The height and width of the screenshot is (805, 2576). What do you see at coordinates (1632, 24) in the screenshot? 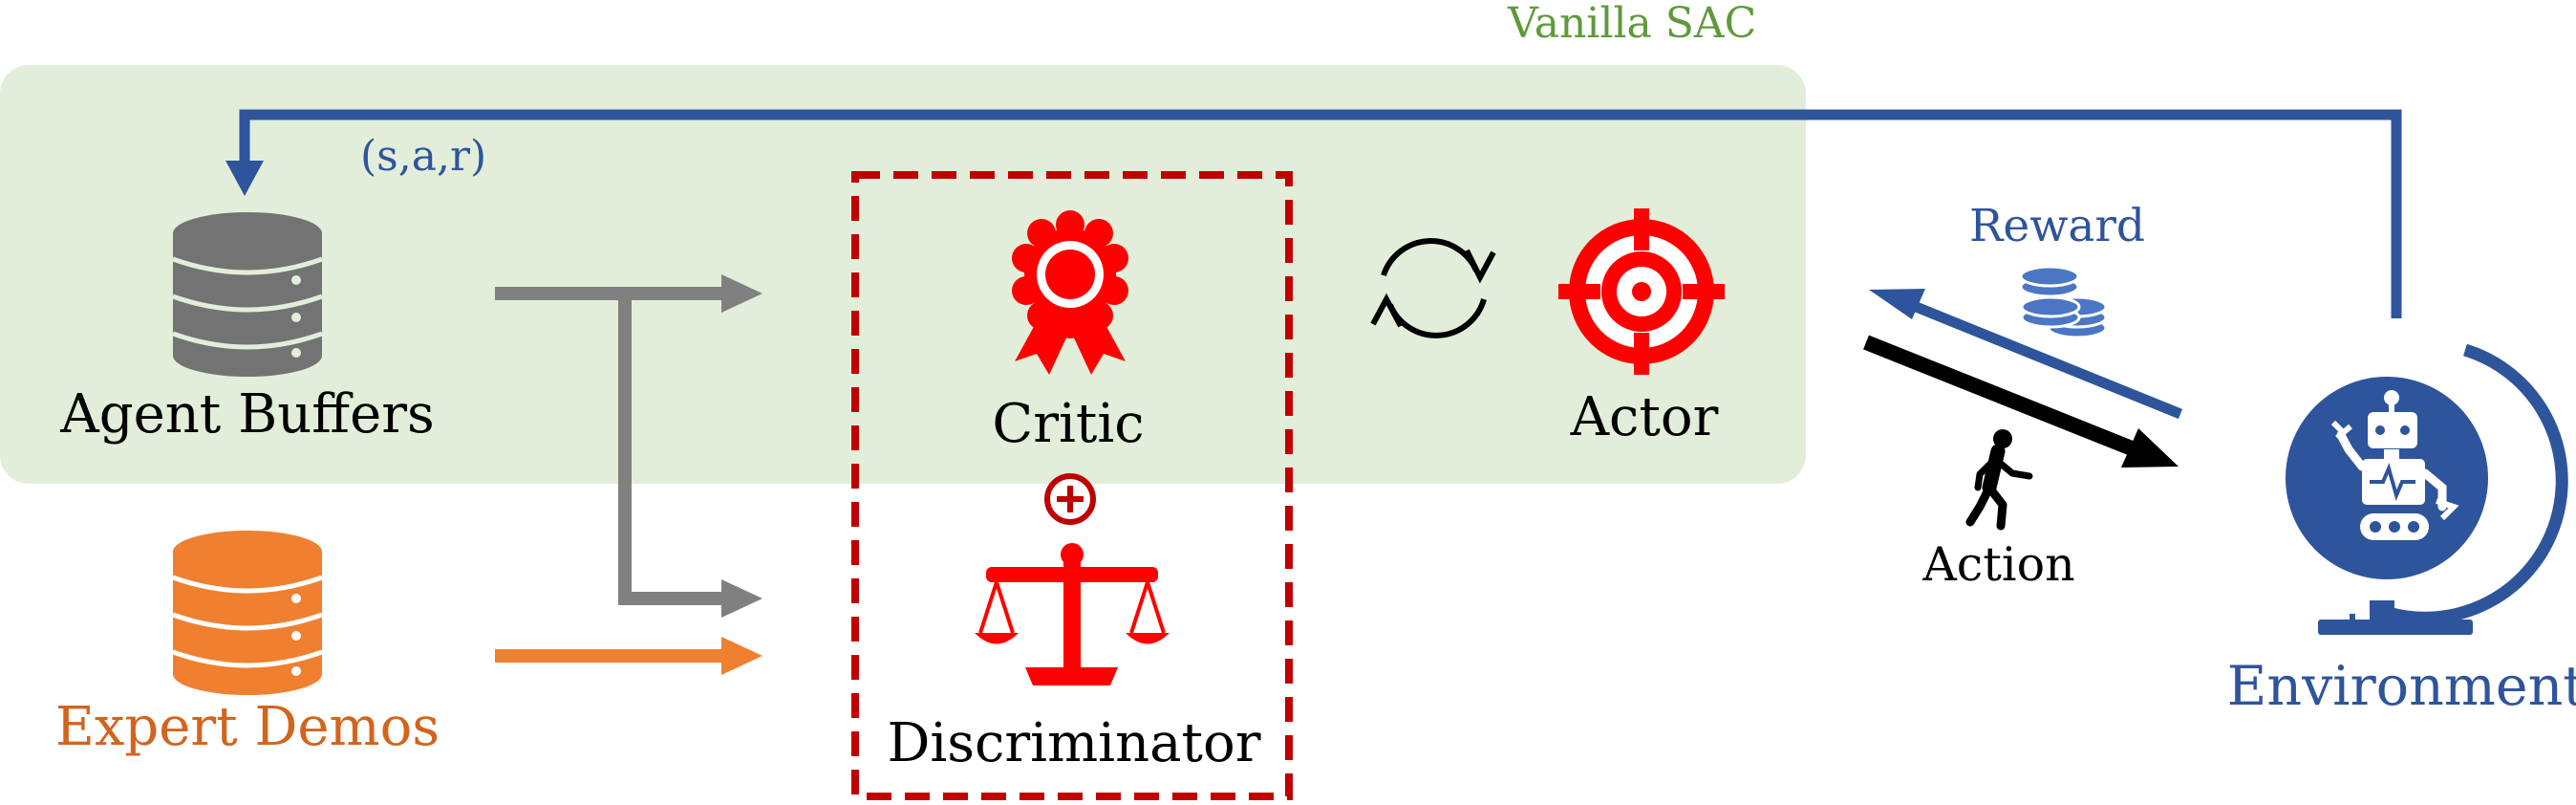
I see `vanilla-sac-label: Vanilla SAC` at bounding box center [1632, 24].